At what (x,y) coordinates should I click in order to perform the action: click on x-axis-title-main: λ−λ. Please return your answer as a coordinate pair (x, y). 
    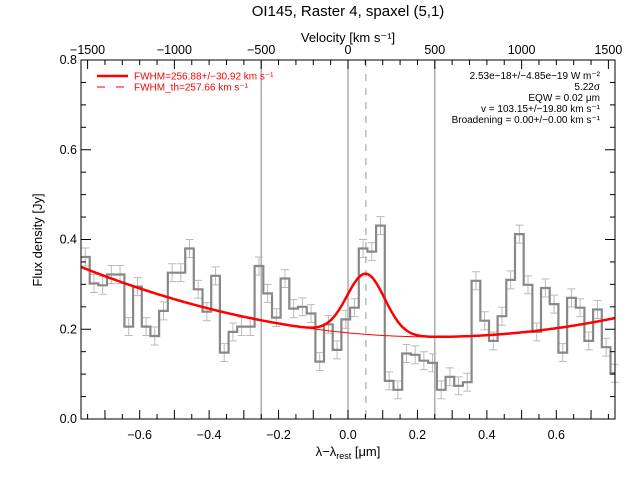
    Looking at the image, I should click on (326, 451).